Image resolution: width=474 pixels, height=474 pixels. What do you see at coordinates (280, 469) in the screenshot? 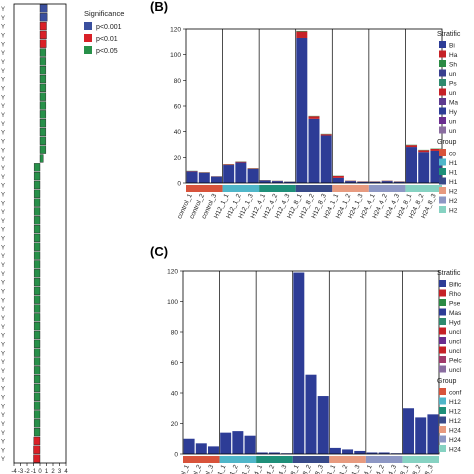
I see `x-category-label: H12_4_3` at bounding box center [280, 469].